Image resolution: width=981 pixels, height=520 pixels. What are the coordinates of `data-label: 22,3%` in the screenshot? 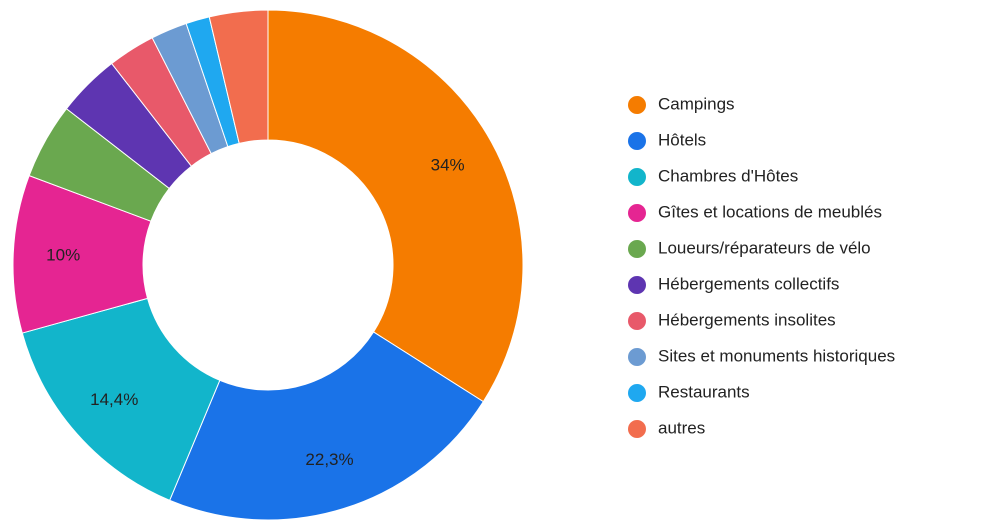 It's located at (329, 459).